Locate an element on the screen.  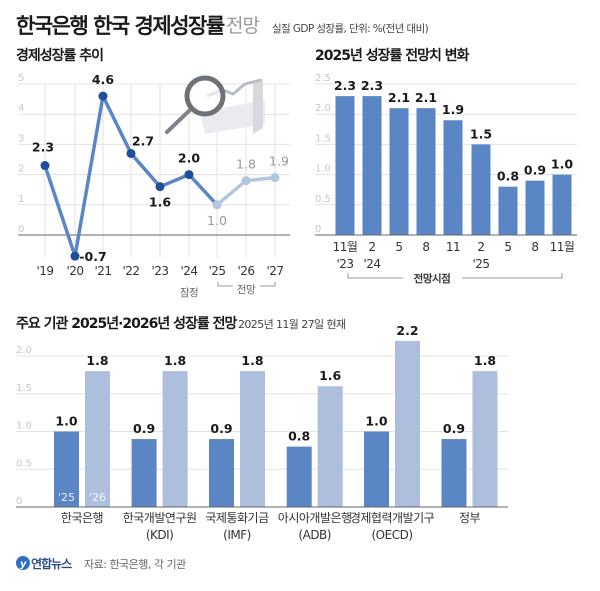
yonhap-logo-icon: y 연합뉴스 is located at coordinates (44, 563).